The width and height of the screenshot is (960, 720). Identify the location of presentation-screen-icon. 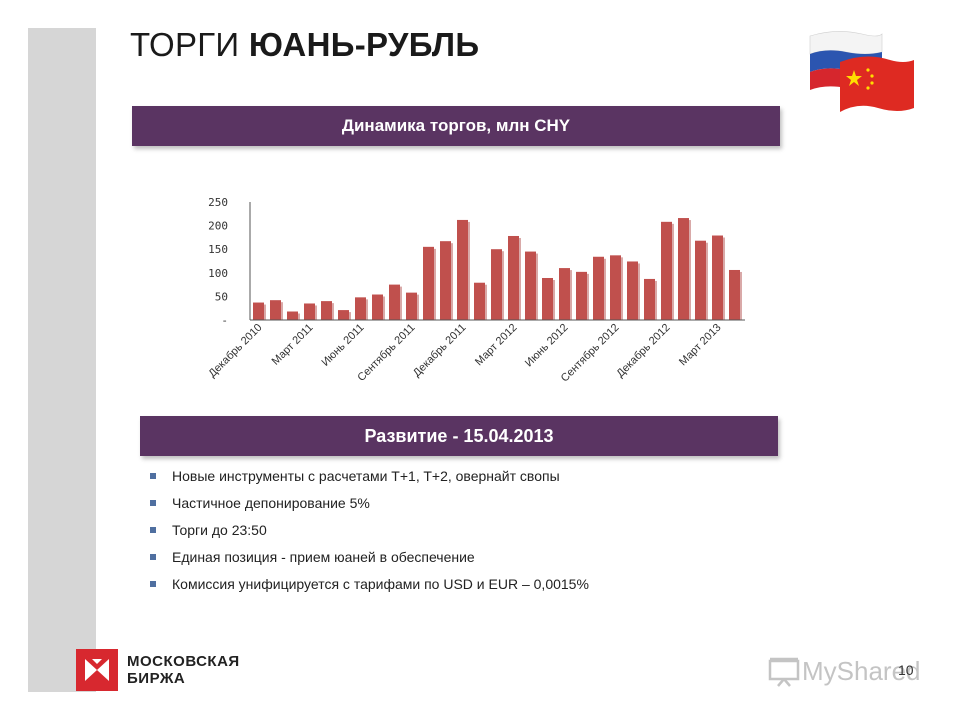
(784, 672).